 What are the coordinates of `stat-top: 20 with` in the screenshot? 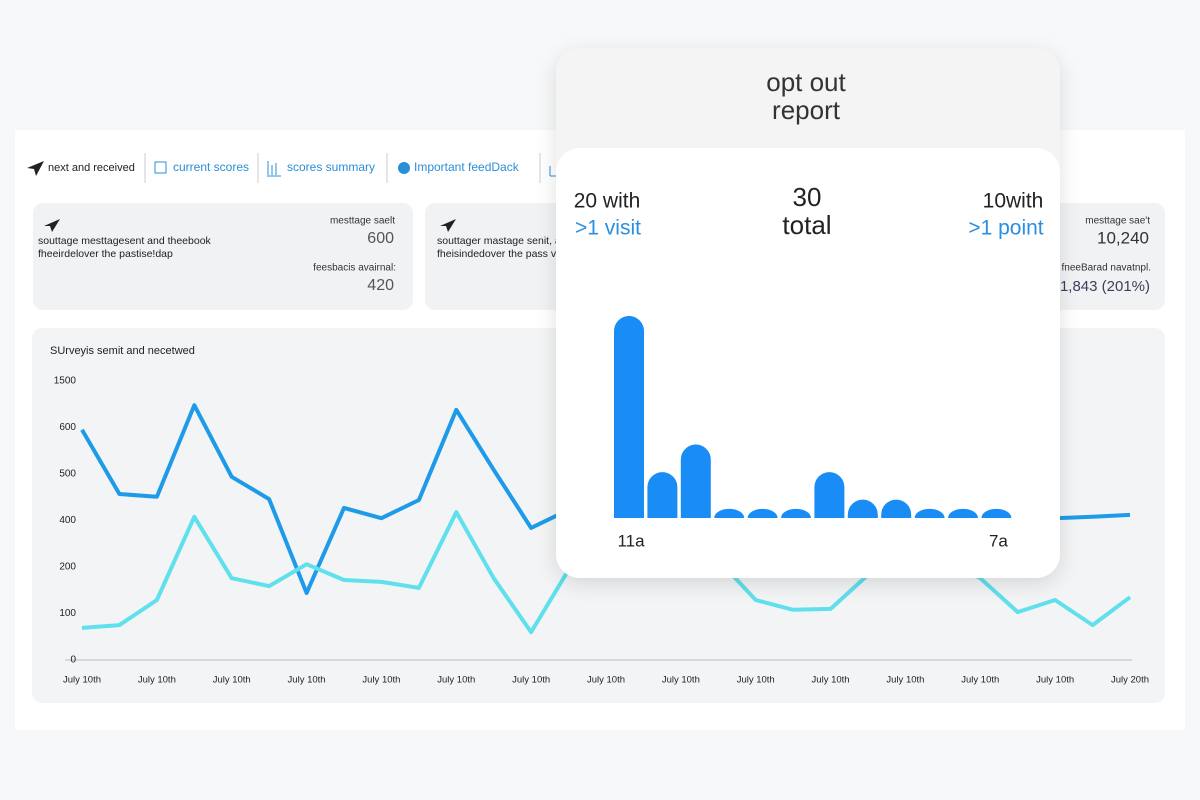 It's located at (607, 201).